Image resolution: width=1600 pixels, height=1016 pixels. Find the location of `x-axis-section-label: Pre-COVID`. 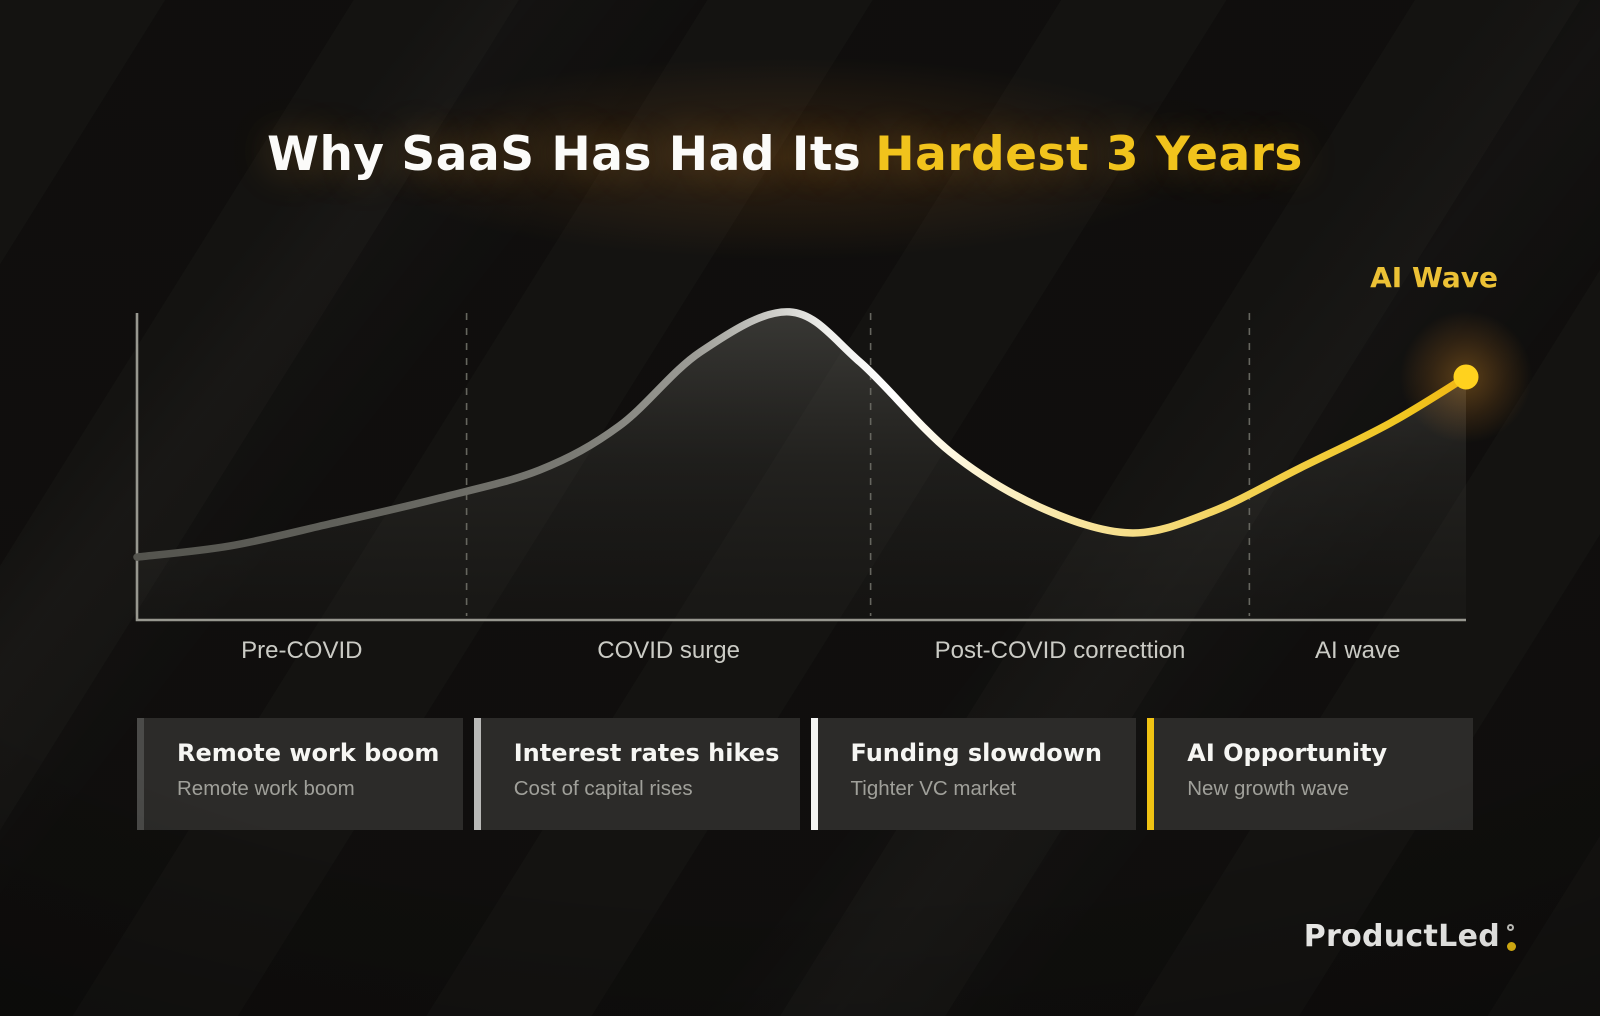

x-axis-section-label: Pre-COVID is located at coordinates (301, 651).